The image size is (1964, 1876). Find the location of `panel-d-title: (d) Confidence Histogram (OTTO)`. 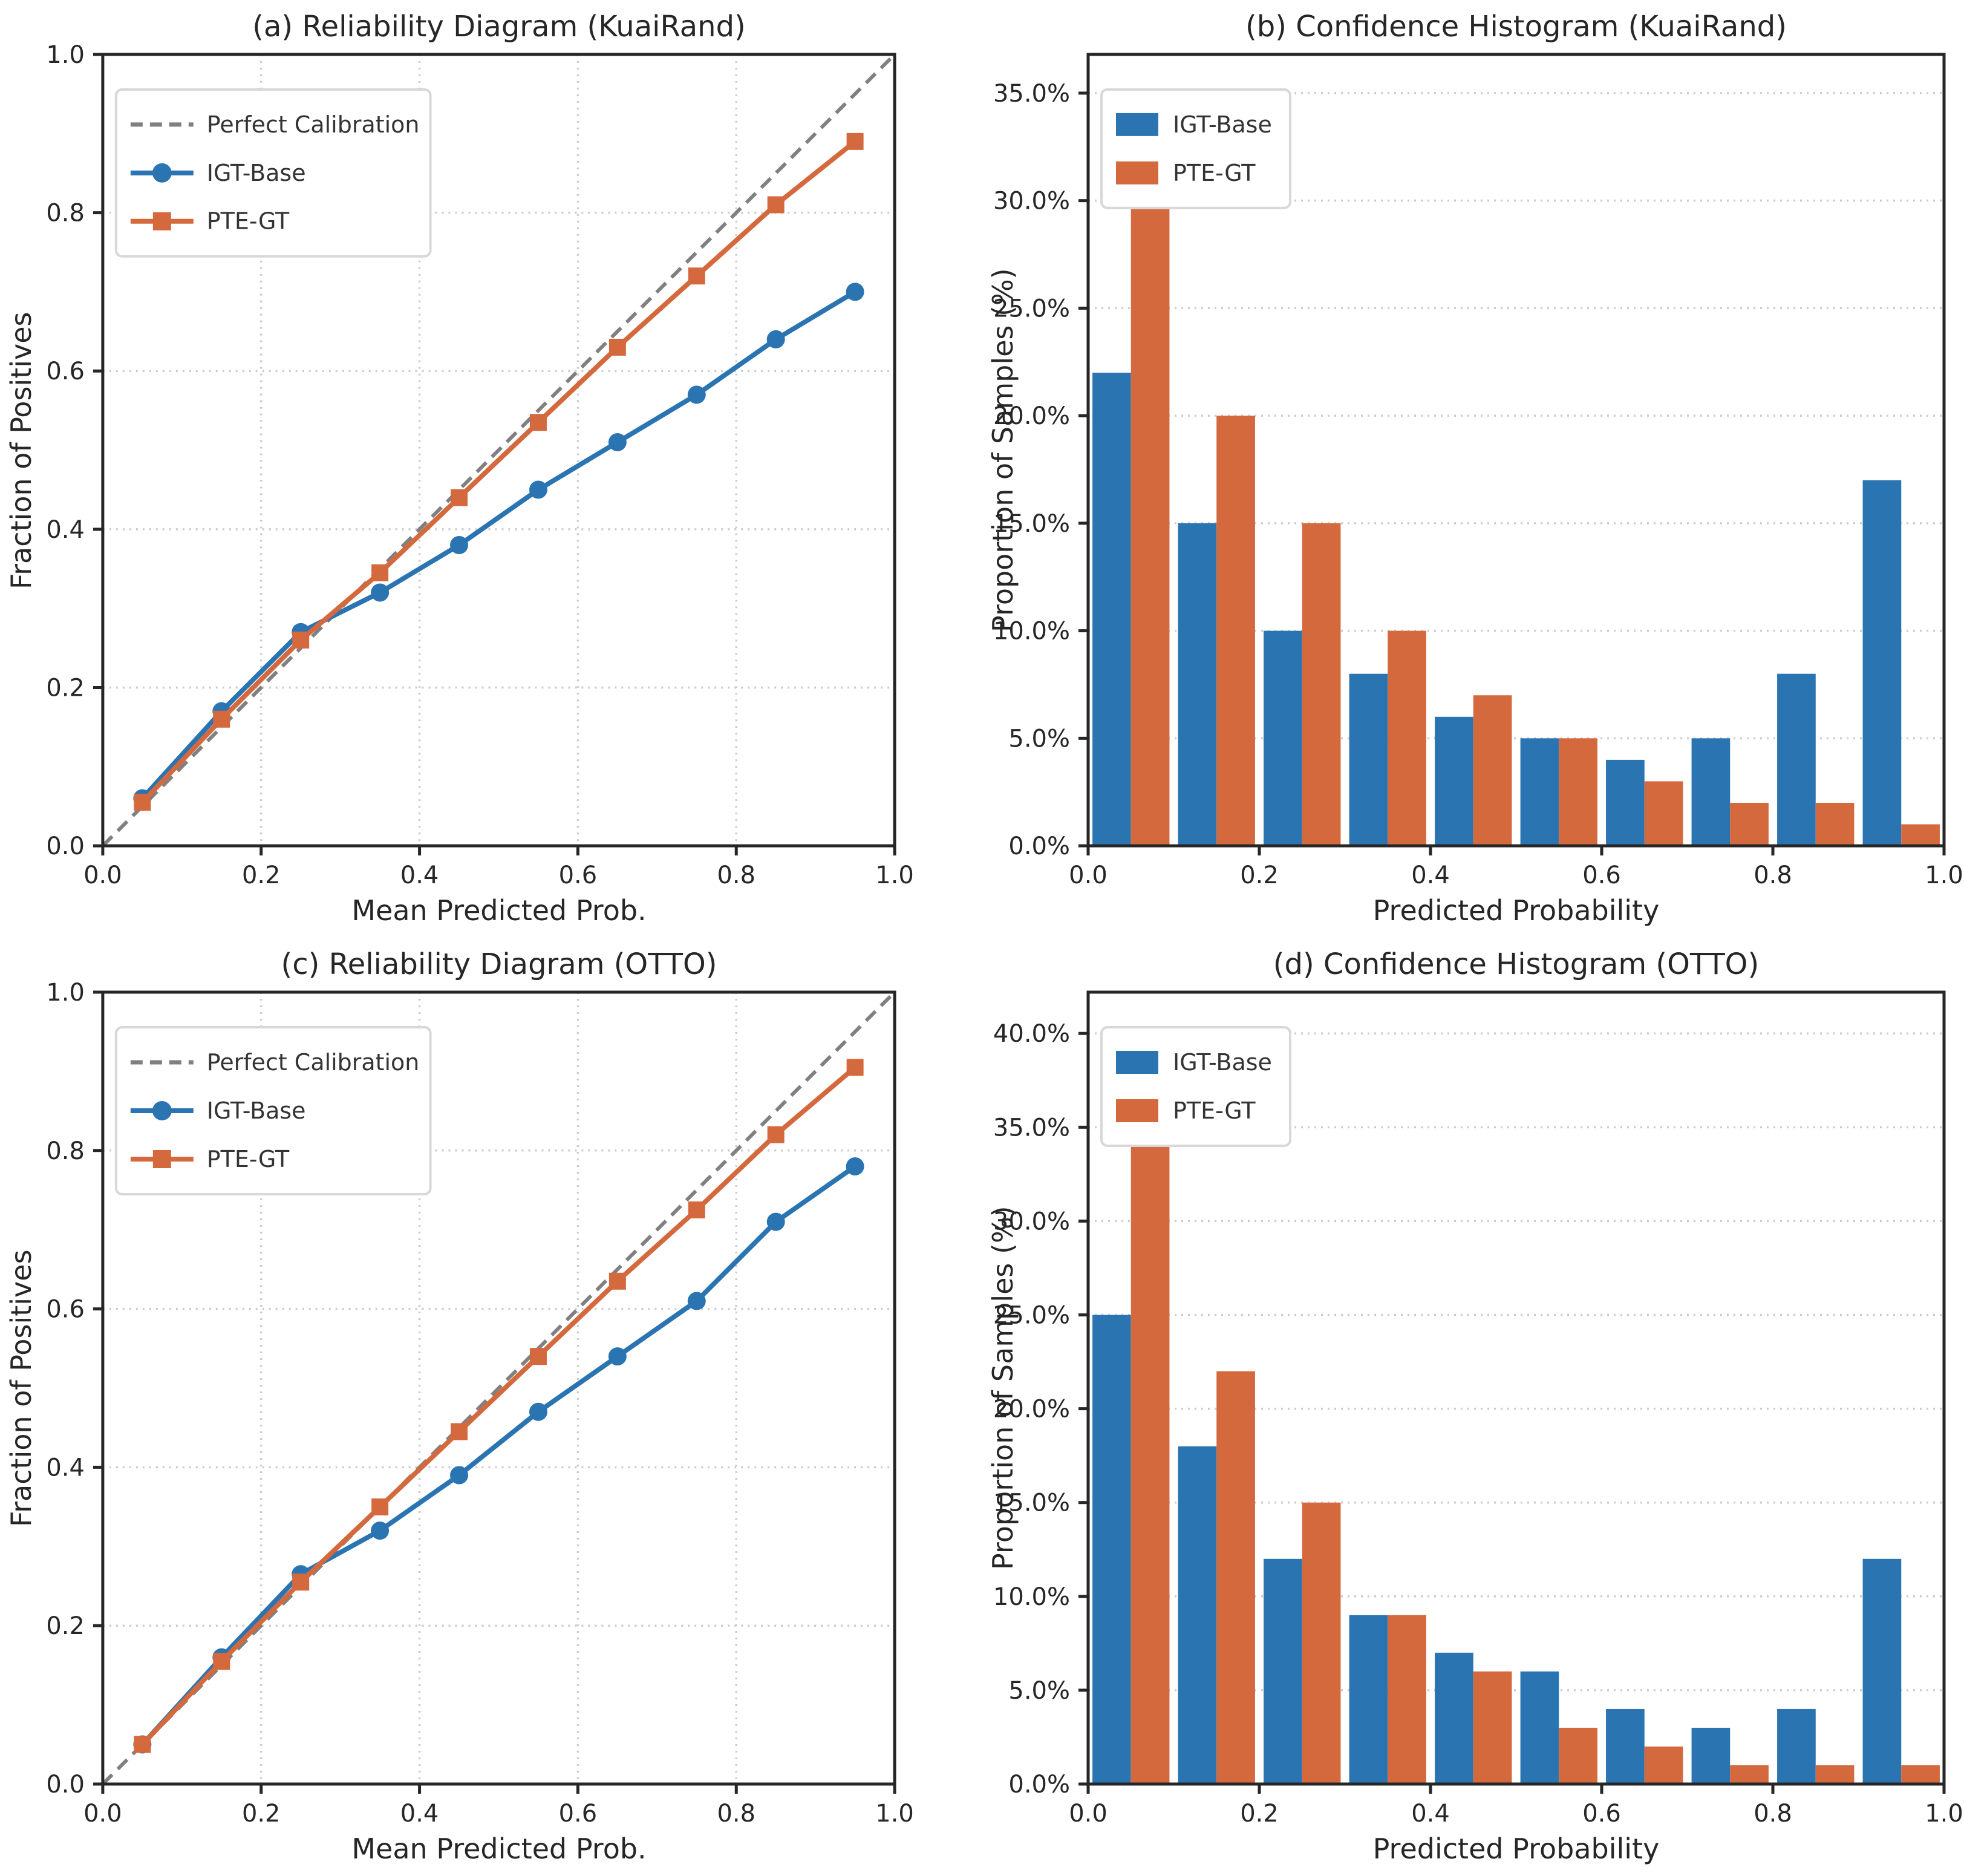

panel-d-title: (d) Confidence Histogram (OTTO) is located at coordinates (1516, 964).